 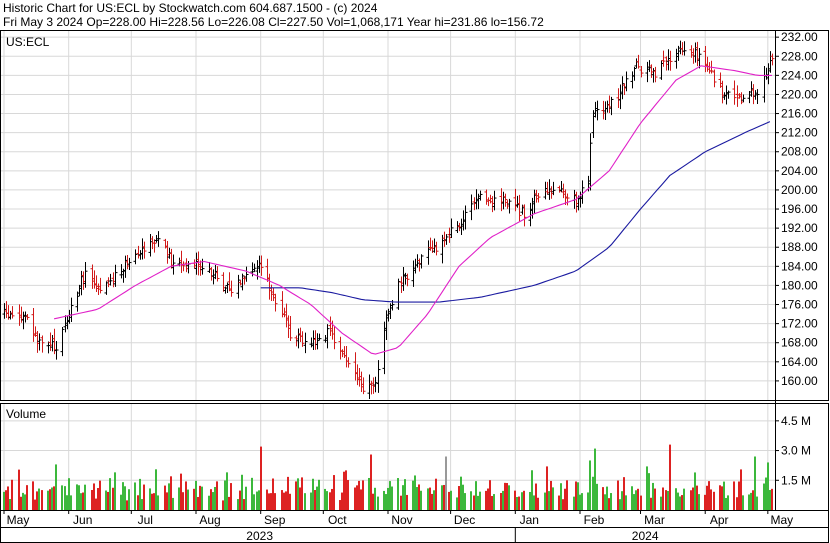 What do you see at coordinates (799, 114) in the screenshot?
I see `price-tick-label: 216.00` at bounding box center [799, 114].